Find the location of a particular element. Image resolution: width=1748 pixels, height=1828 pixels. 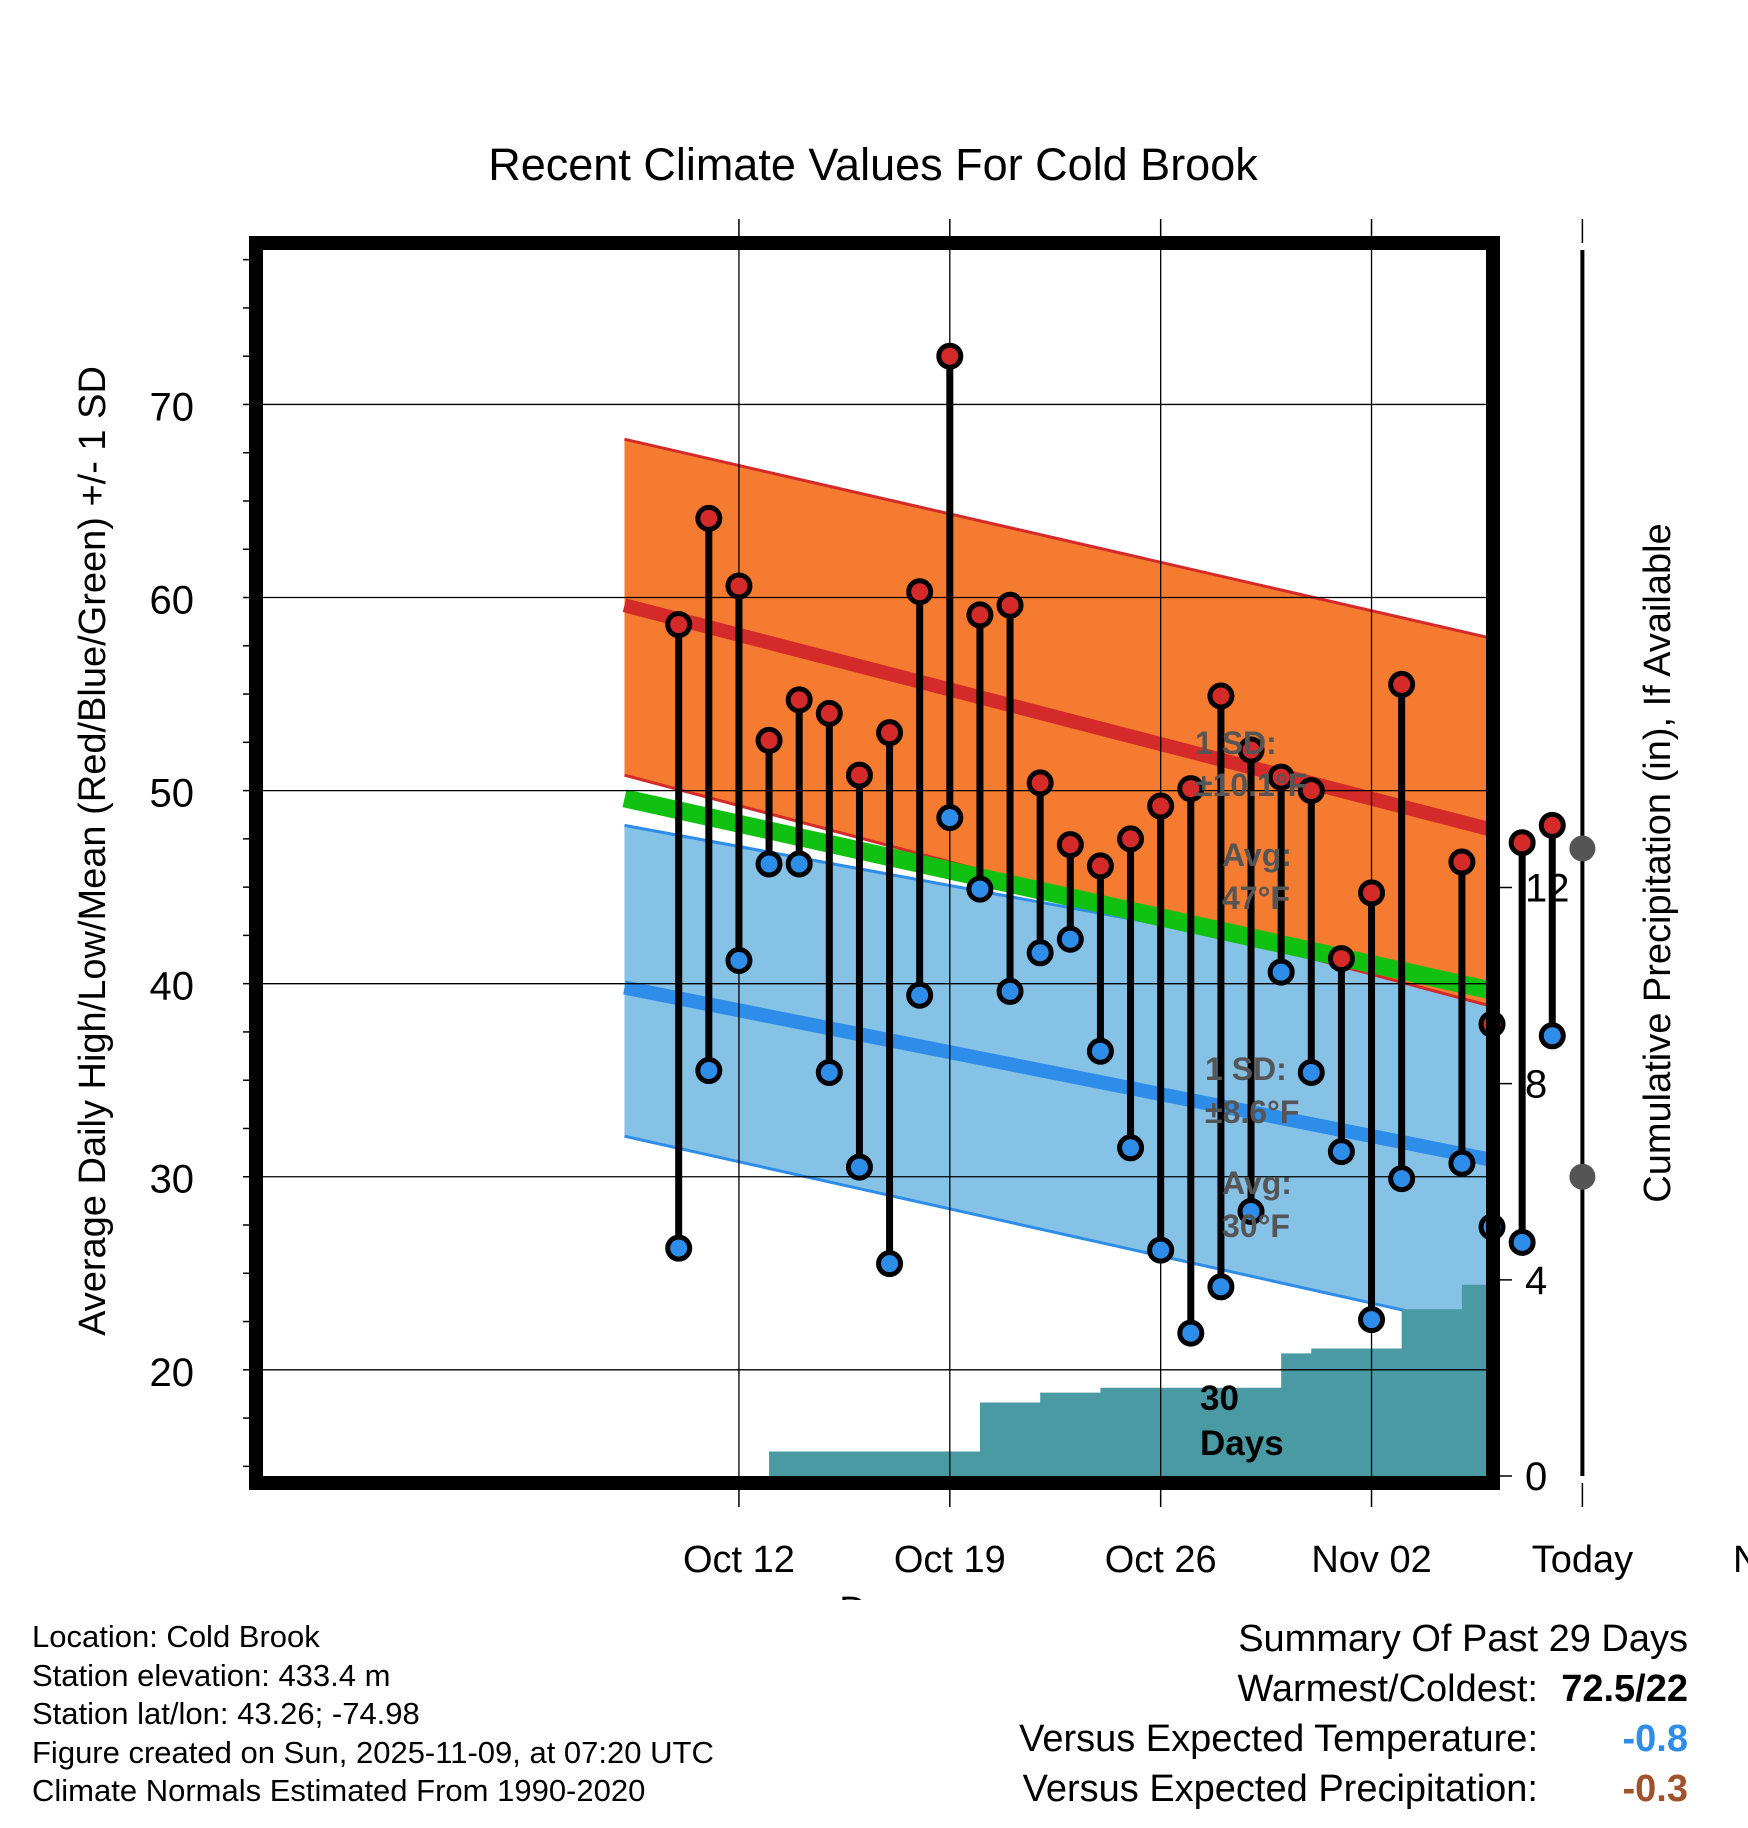

low-sd-lower-line is located at coordinates (1055, 1232).